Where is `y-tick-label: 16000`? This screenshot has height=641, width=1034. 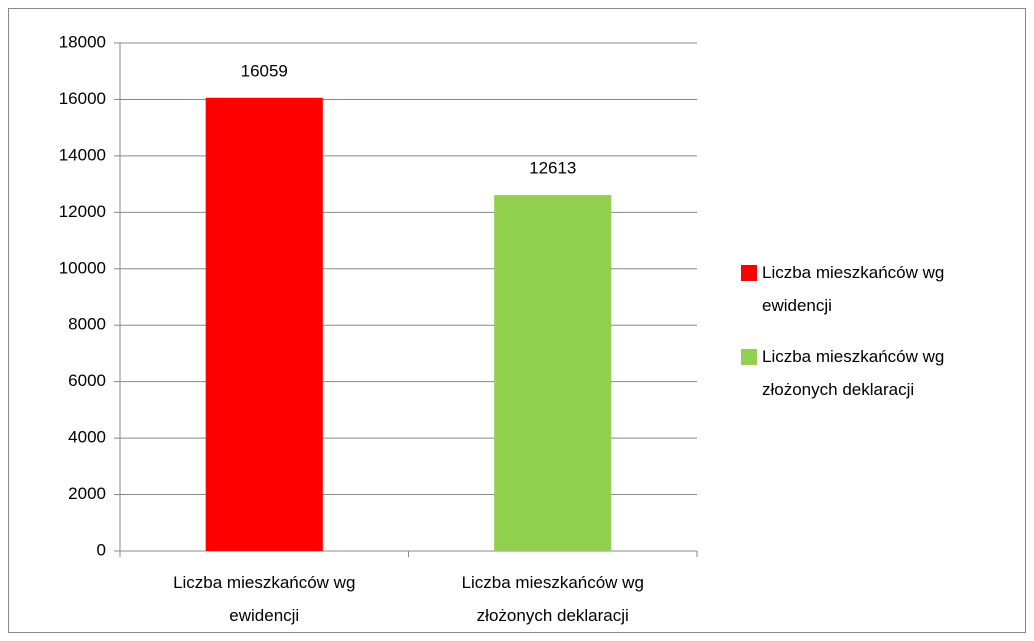
y-tick-label: 16000 is located at coordinates (82, 98).